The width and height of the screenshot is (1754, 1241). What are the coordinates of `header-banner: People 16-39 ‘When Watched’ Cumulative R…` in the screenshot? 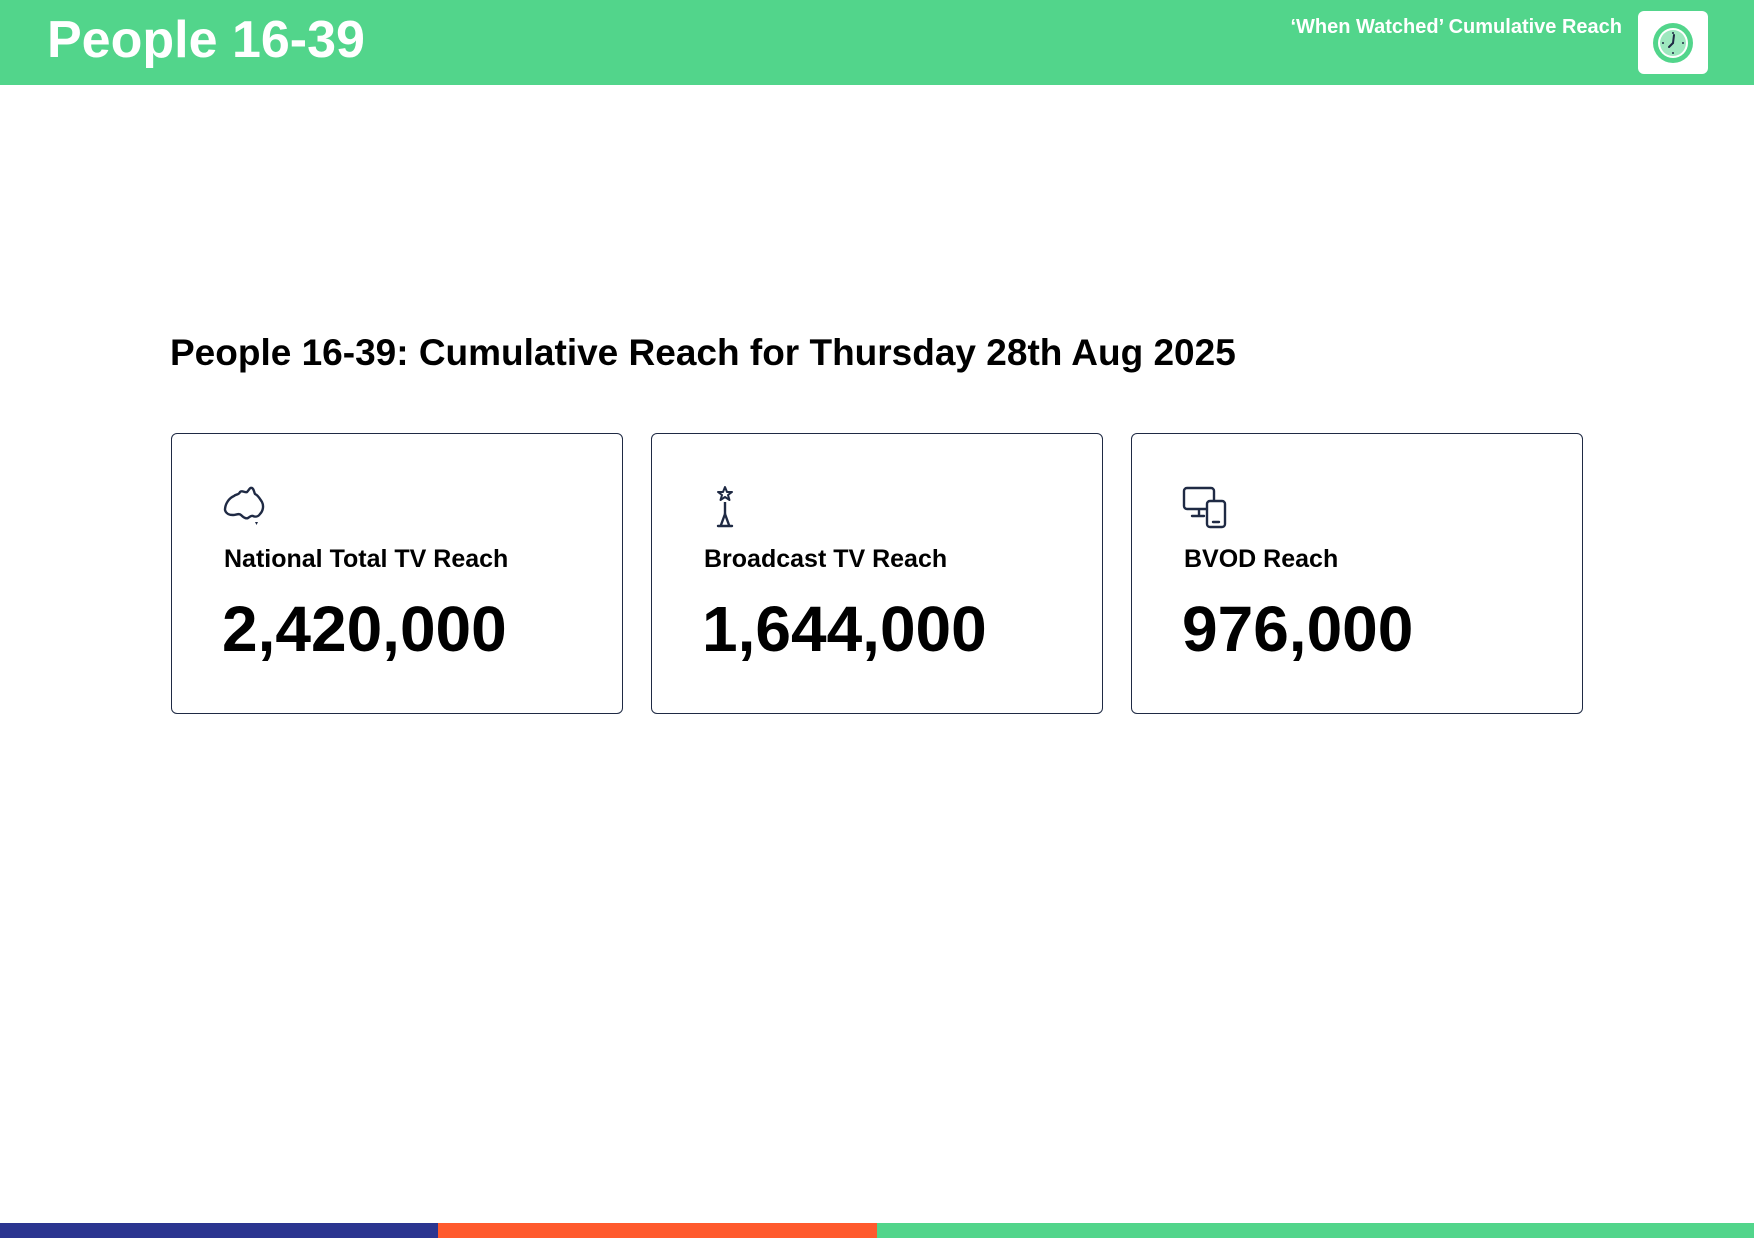 It's located at (877, 42).